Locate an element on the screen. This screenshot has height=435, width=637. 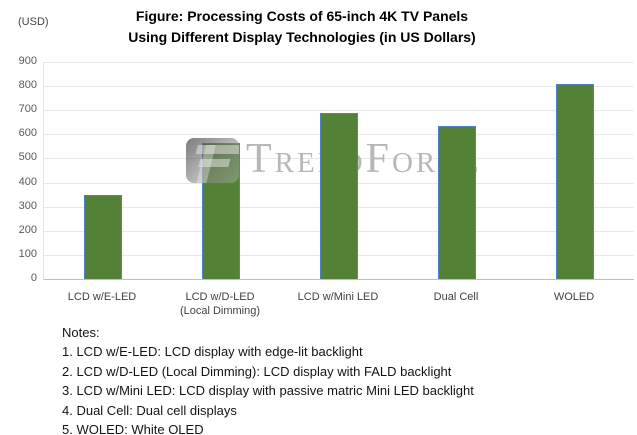
note-item: 5. WOLED: White OLED is located at coordinates (133, 428).